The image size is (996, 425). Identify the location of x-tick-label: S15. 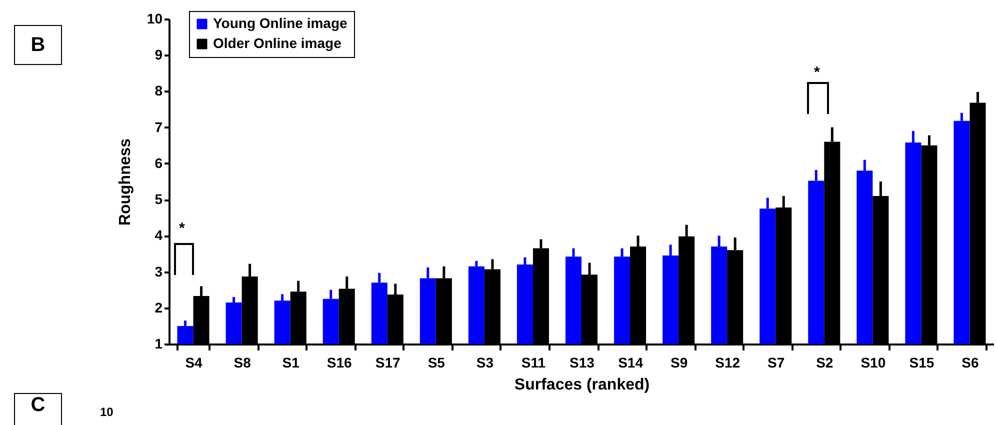
(921, 362).